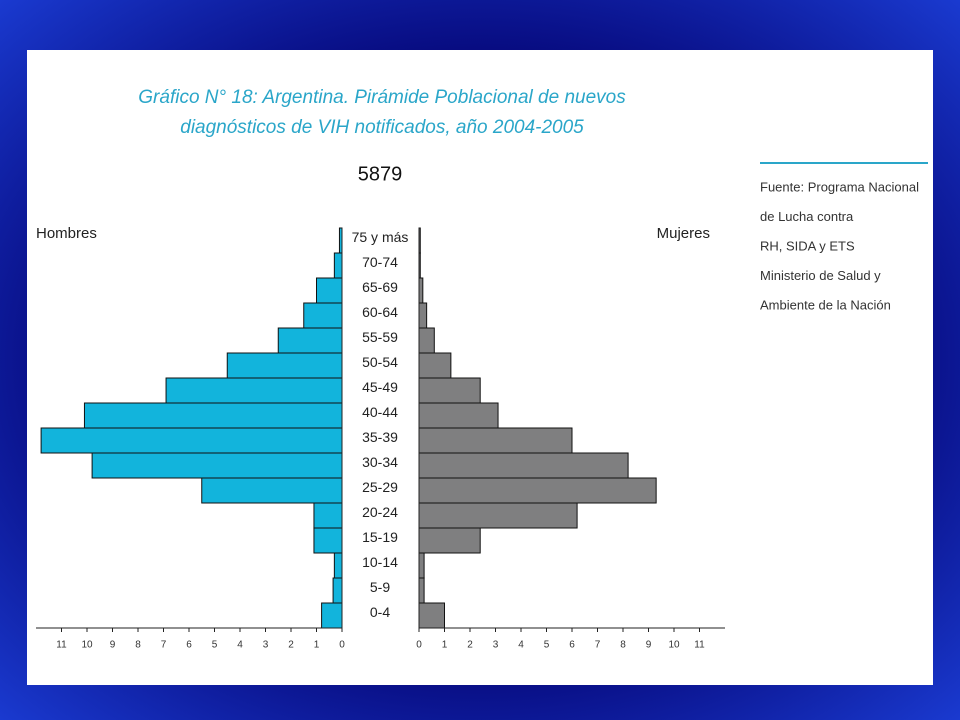  What do you see at coordinates (380, 437) in the screenshot?
I see `category-label: 35-39` at bounding box center [380, 437].